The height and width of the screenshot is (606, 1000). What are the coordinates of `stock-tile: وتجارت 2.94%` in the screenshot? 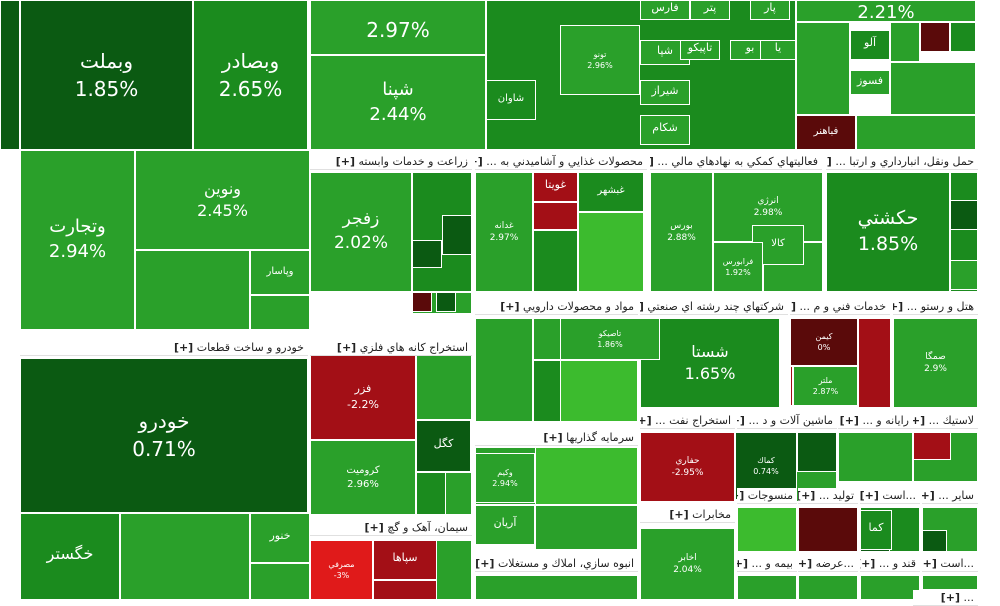 It's located at (77, 240).